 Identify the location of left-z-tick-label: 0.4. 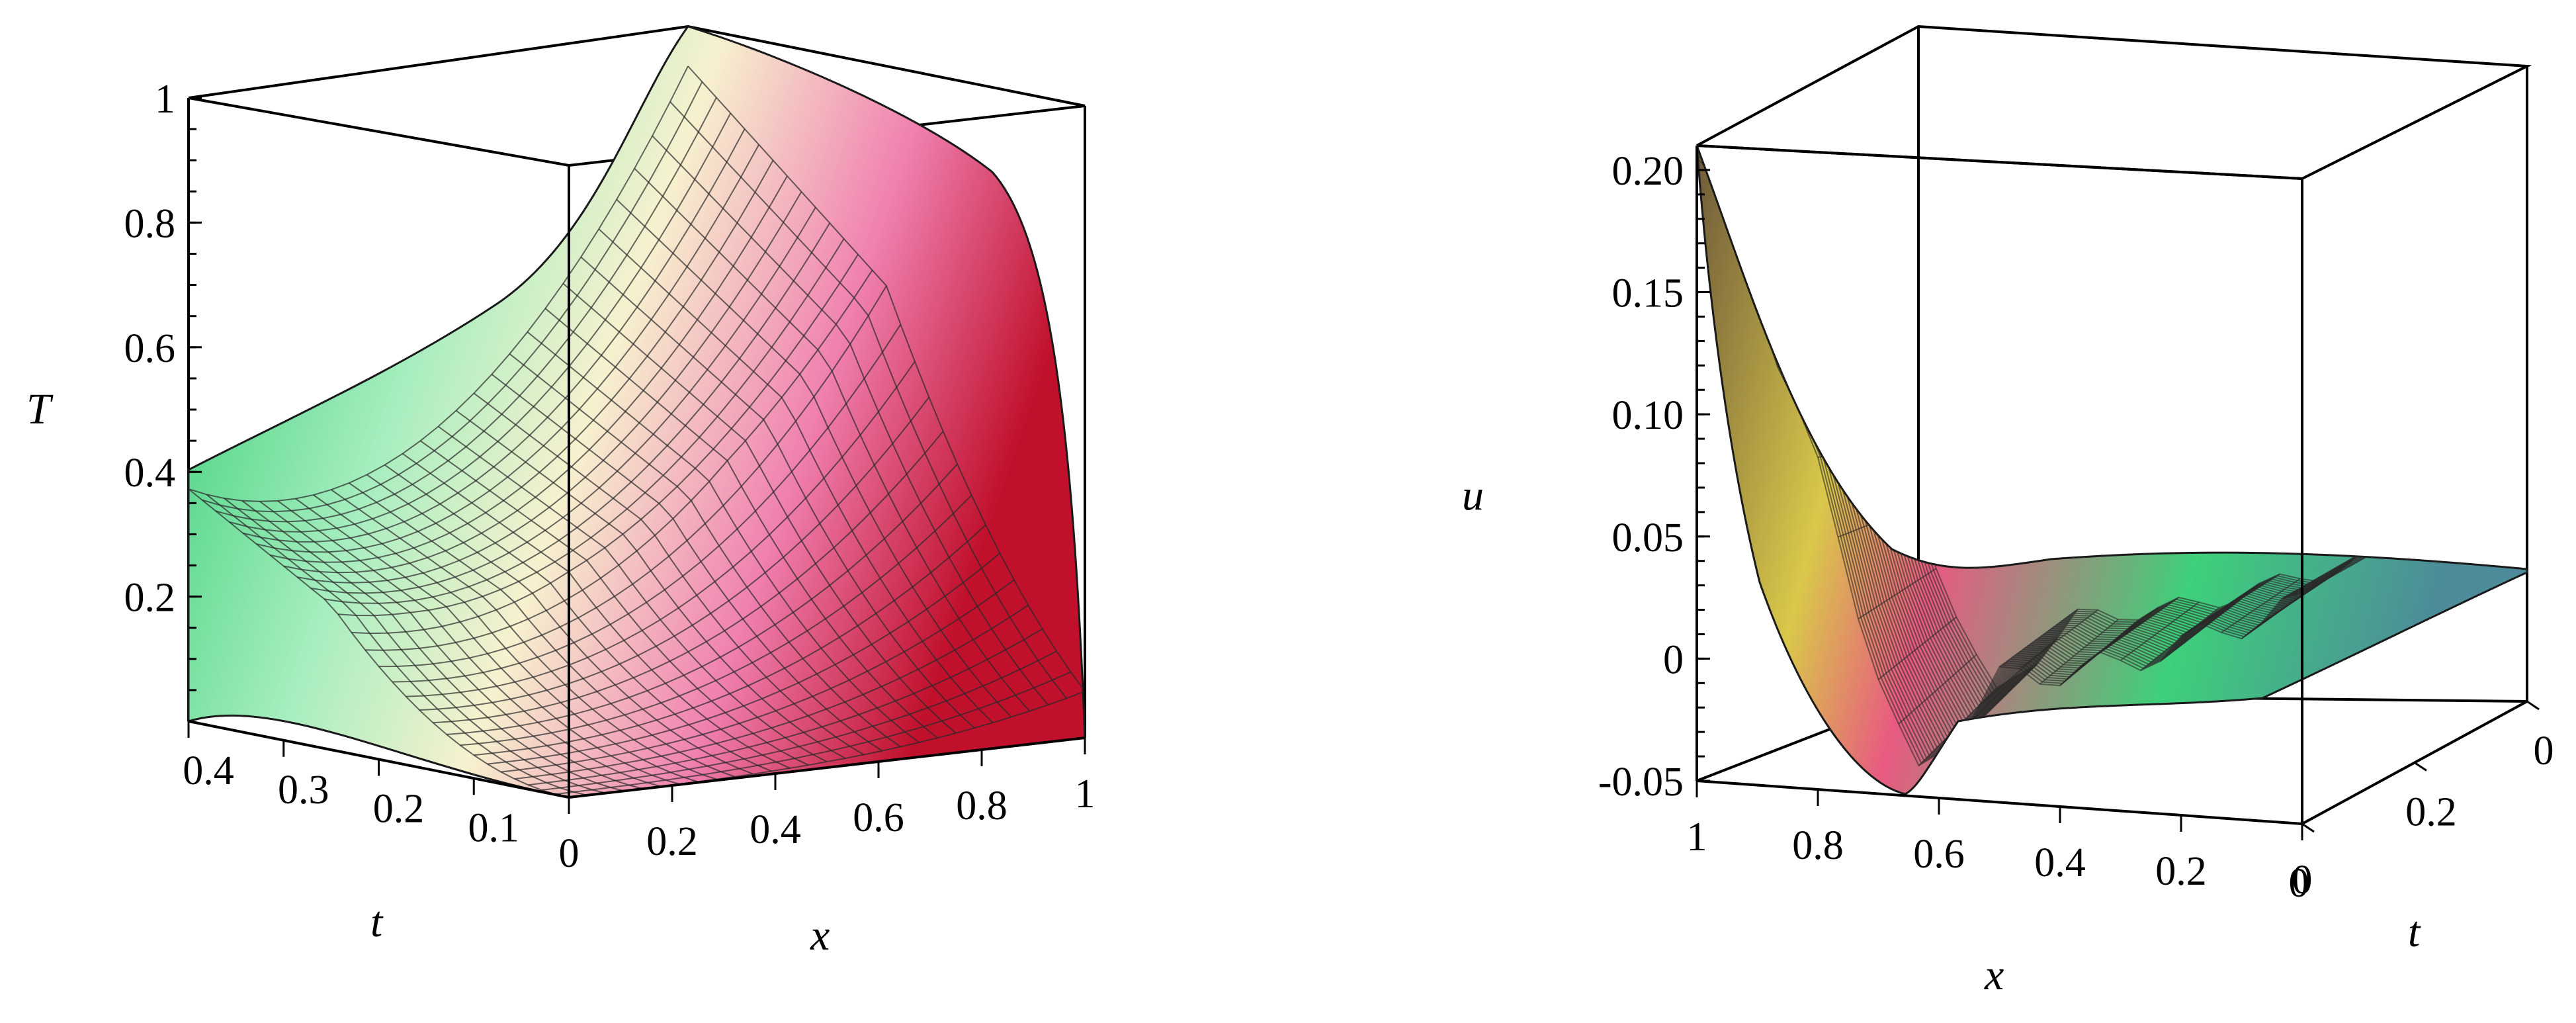
(150, 474).